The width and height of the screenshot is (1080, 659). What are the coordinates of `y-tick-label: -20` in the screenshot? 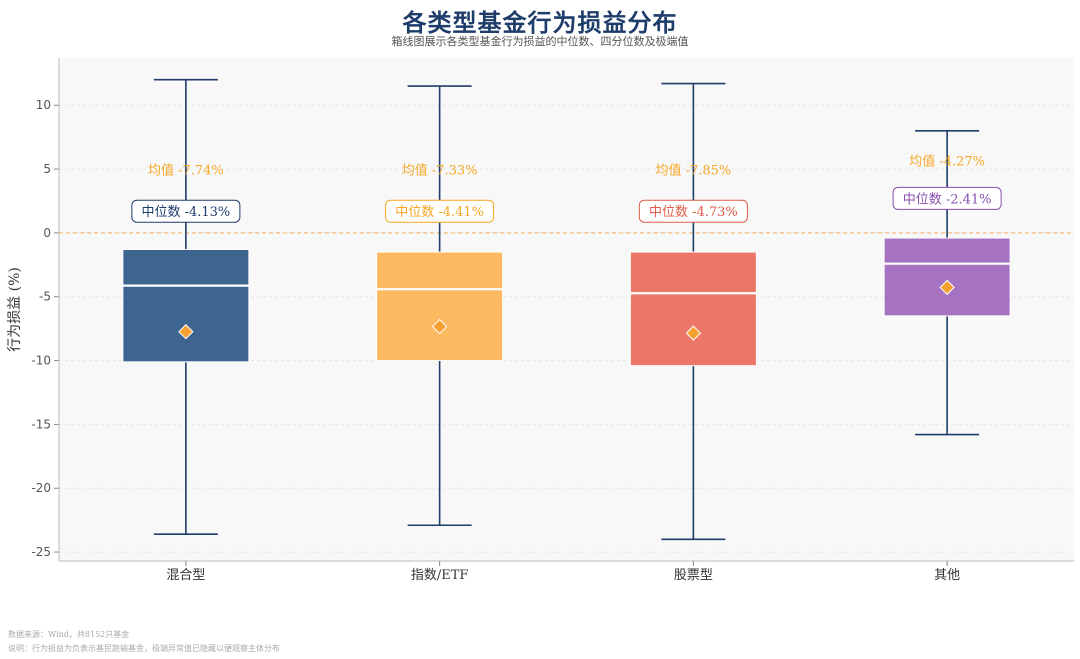 It's located at (41, 488).